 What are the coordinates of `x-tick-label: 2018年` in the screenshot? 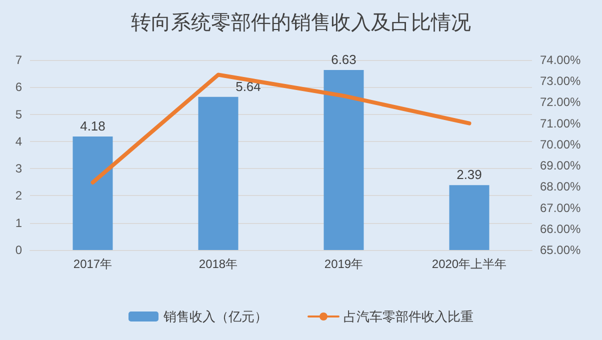 It's located at (218, 264).